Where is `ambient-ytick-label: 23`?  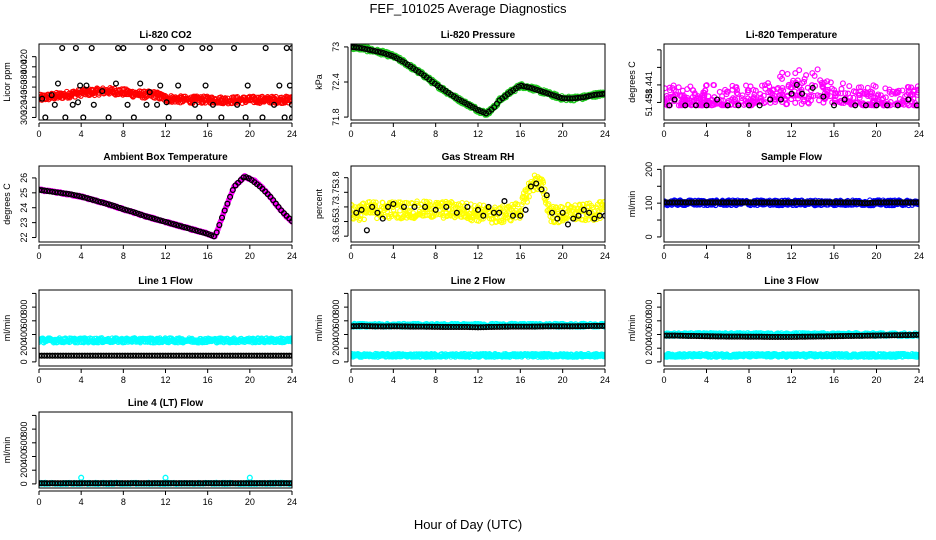
ambient-ytick-label: 23 is located at coordinates (24, 223).